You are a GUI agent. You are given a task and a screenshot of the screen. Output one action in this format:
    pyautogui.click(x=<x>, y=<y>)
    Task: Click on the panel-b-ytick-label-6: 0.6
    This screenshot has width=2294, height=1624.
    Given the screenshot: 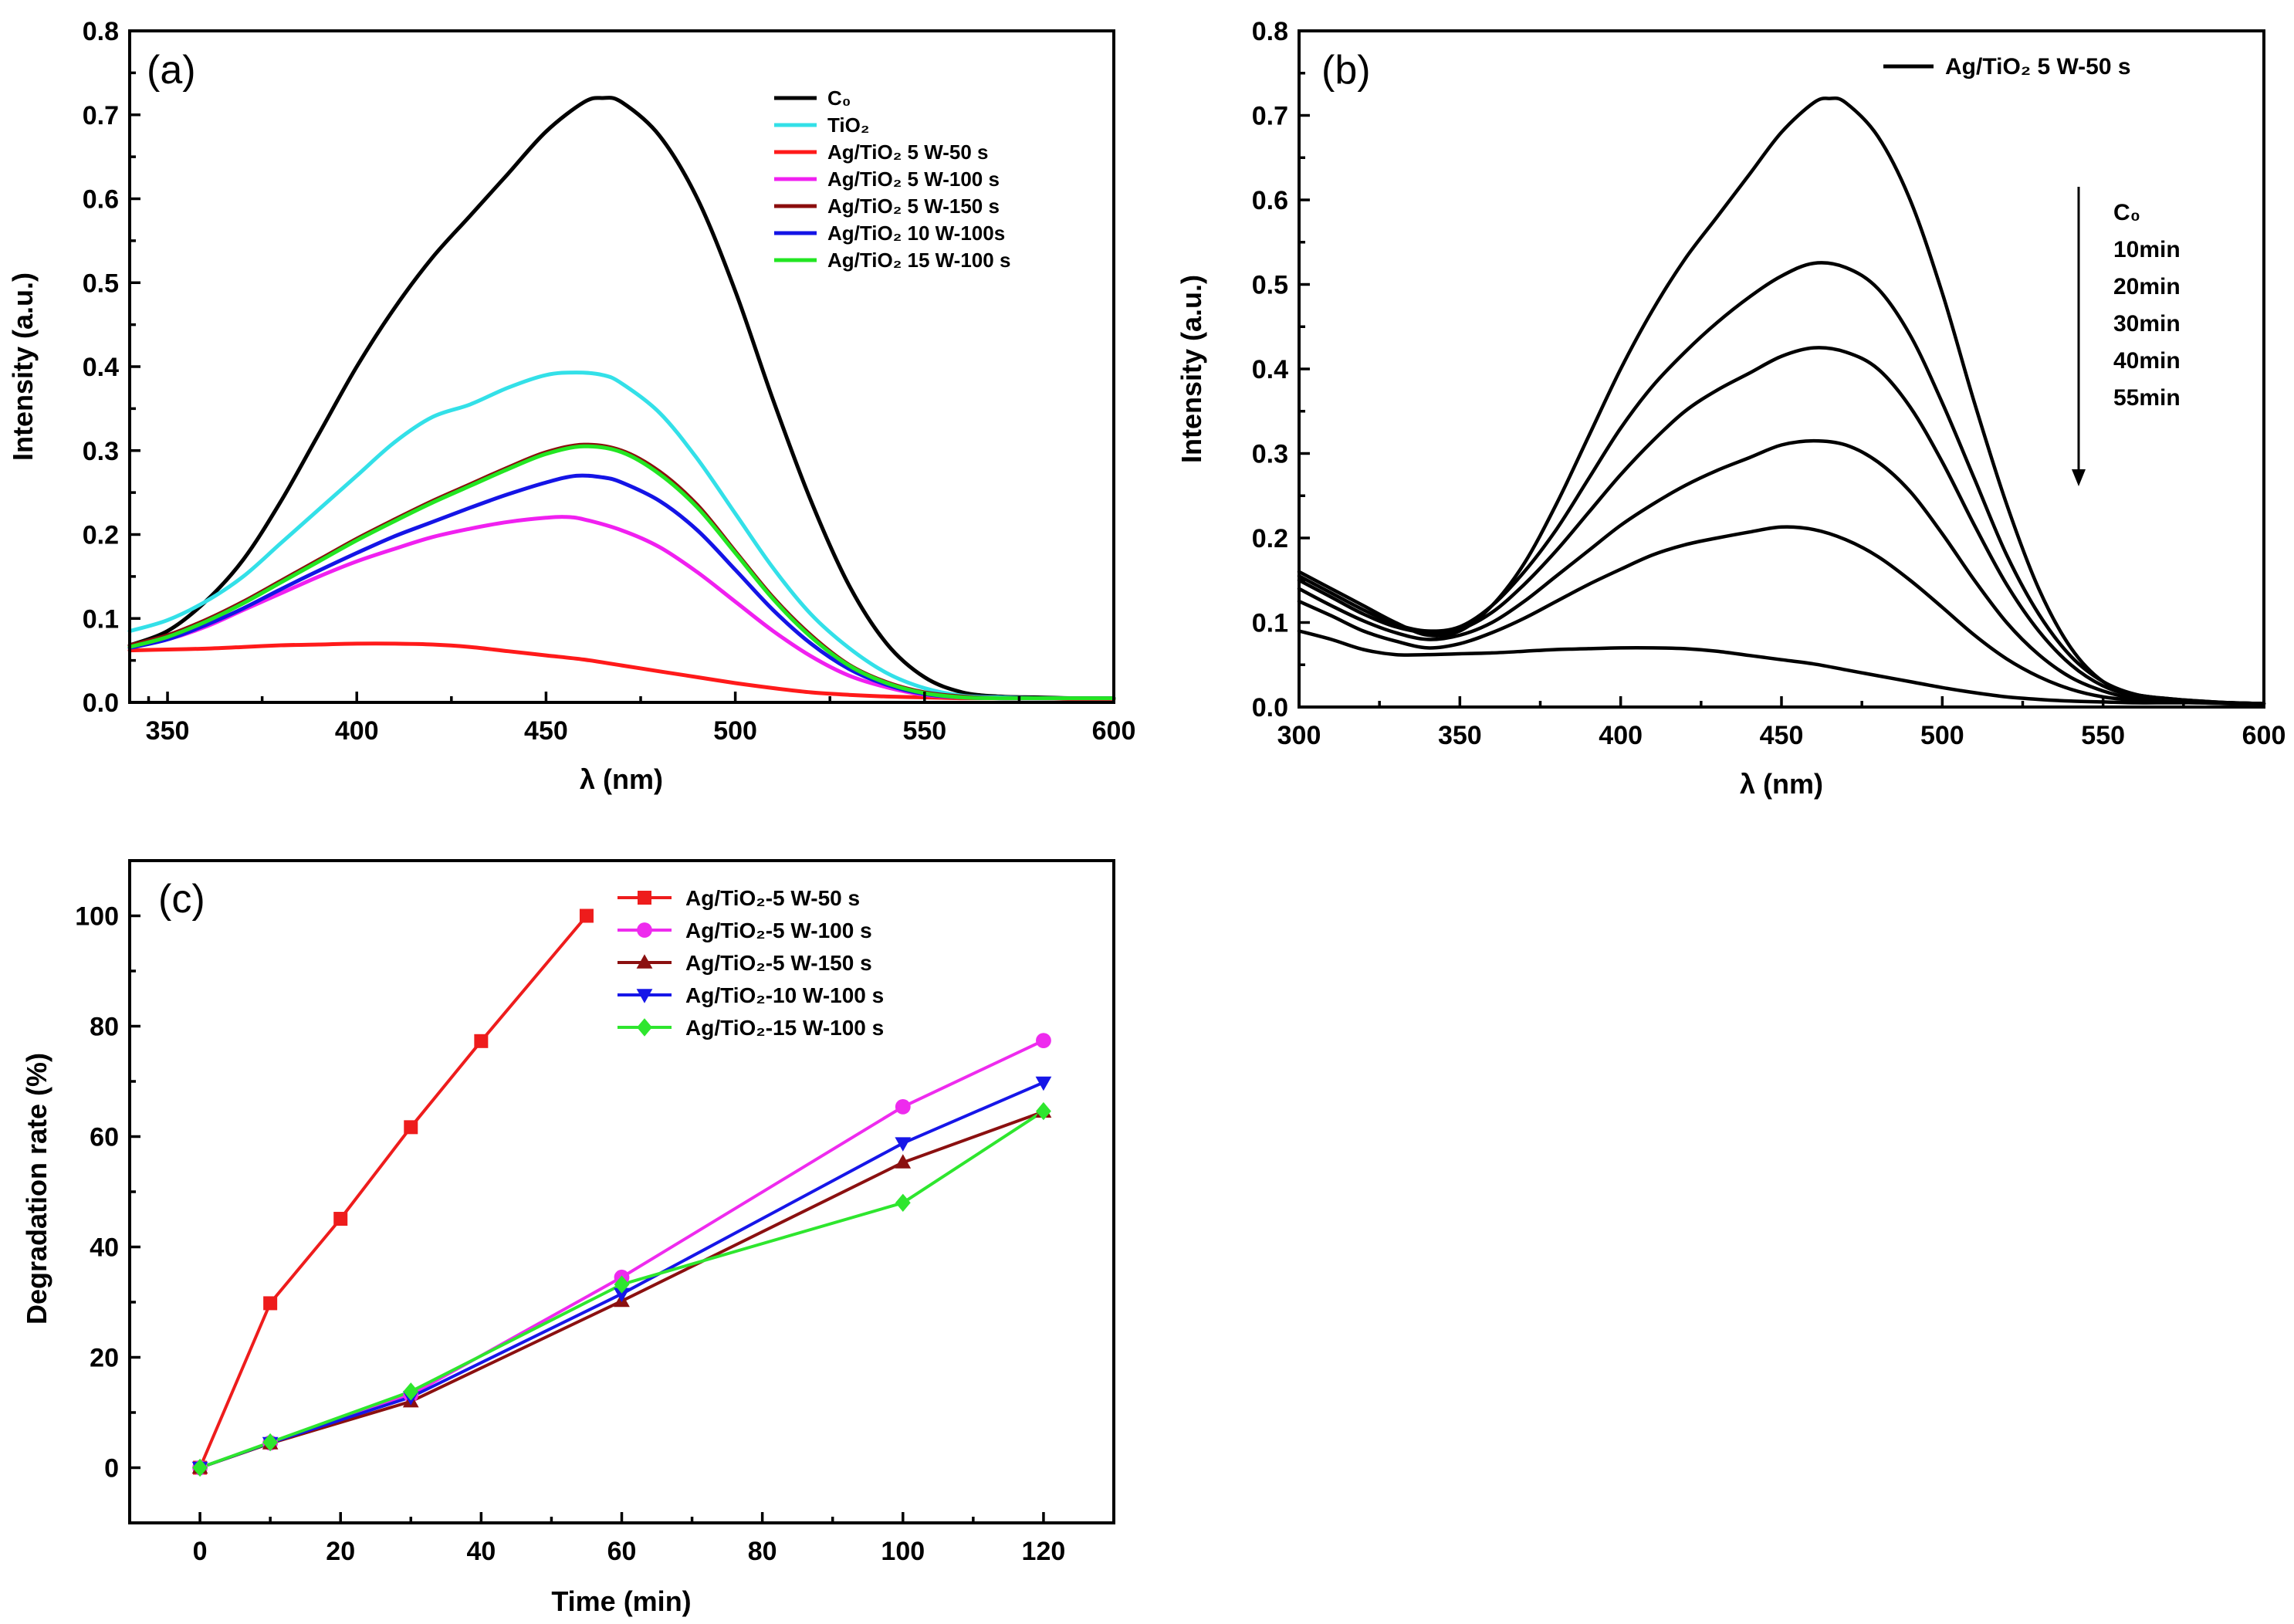 What is the action you would take?
    pyautogui.click(x=1270, y=201)
    